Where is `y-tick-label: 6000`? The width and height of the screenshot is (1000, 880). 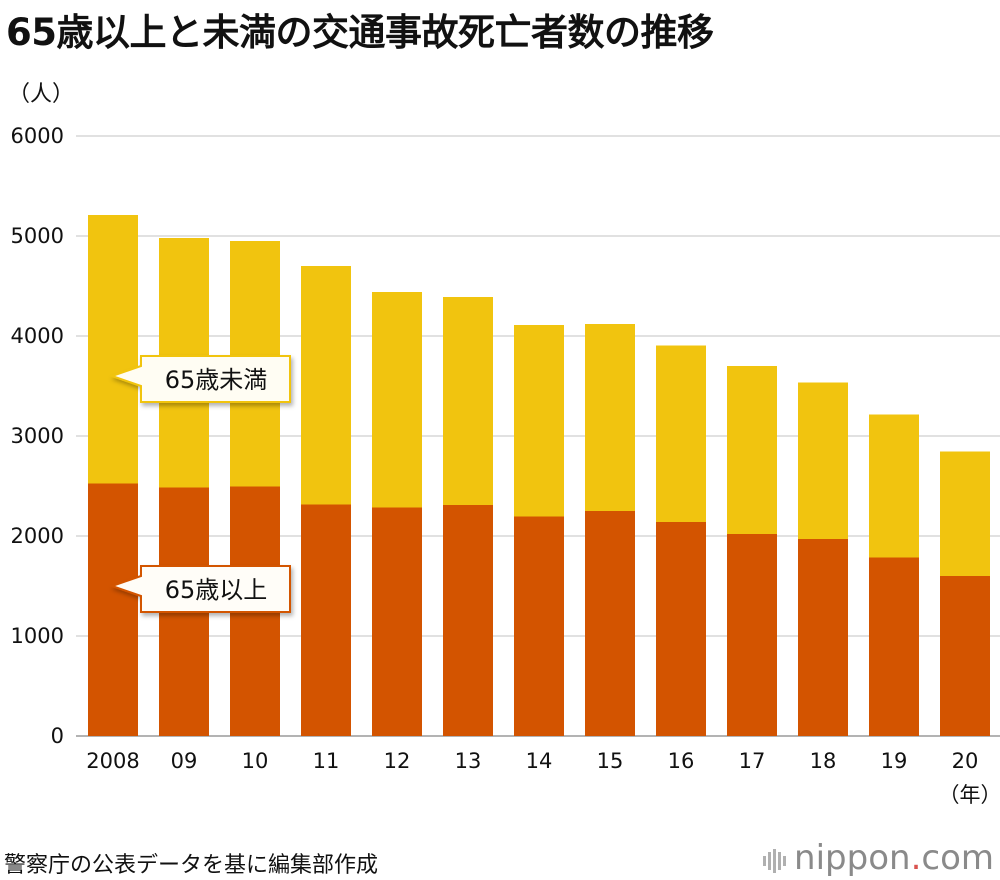
y-tick-label: 6000 is located at coordinates (37, 136).